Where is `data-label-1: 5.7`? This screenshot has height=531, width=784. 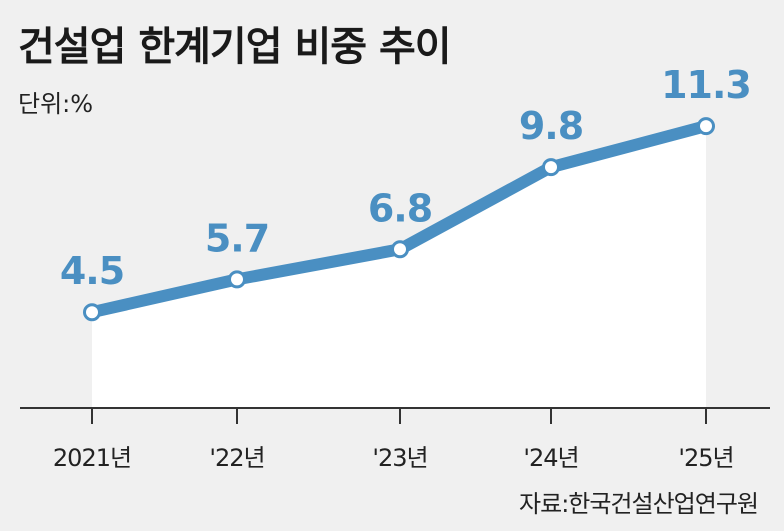 data-label-1: 5.7 is located at coordinates (237, 238).